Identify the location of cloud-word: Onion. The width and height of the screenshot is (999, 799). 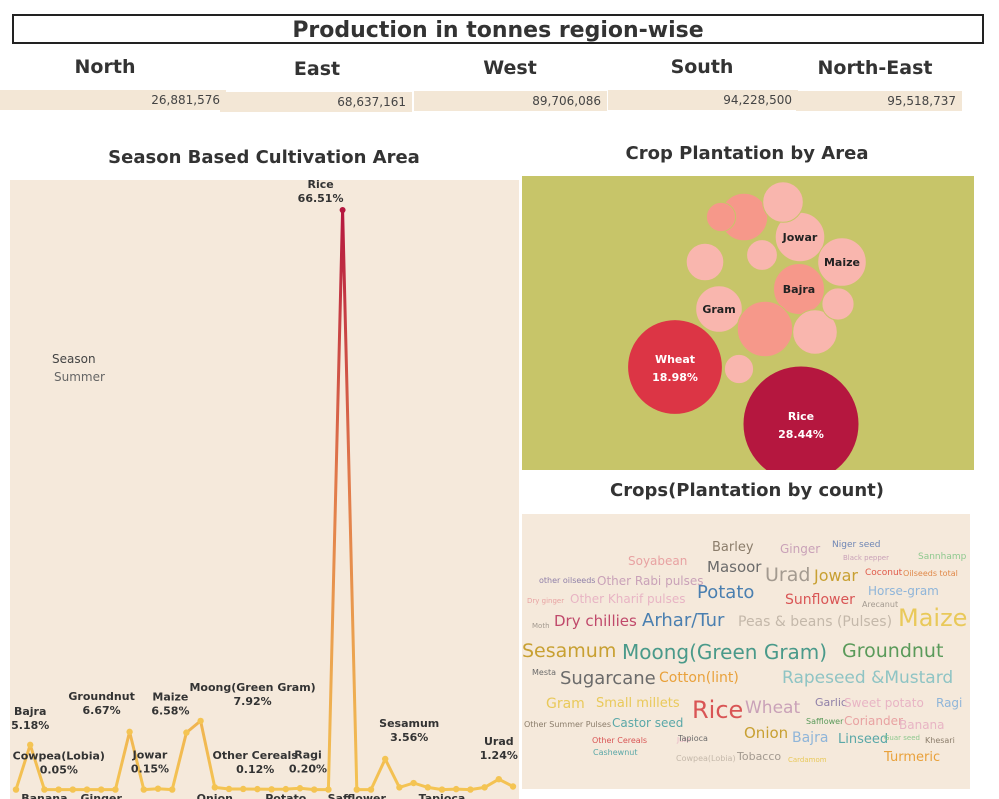
(766, 733).